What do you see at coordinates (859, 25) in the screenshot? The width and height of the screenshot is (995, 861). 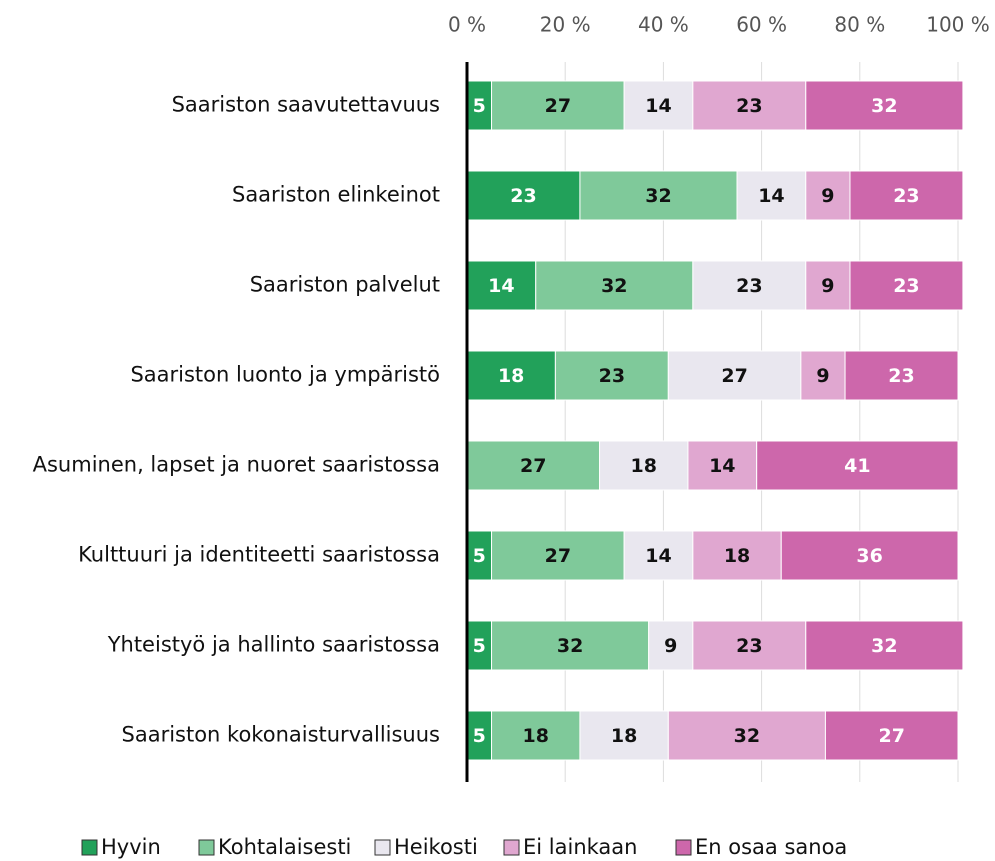 I see `x-tick-label: 80 %` at bounding box center [859, 25].